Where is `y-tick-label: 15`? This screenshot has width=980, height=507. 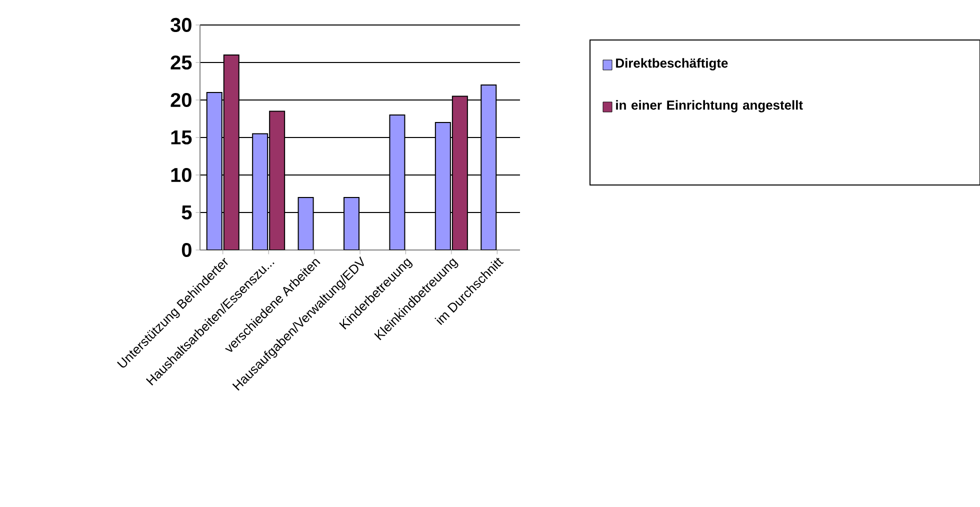
y-tick-label: 15 is located at coordinates (181, 137).